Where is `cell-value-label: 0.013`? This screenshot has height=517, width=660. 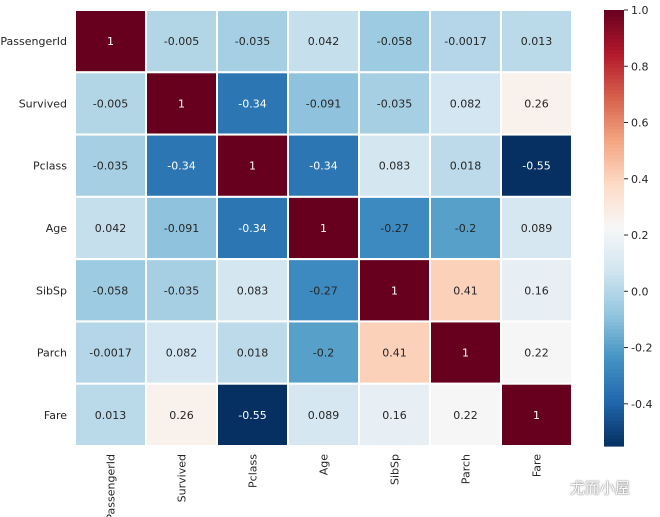 cell-value-label: 0.013 is located at coordinates (111, 415).